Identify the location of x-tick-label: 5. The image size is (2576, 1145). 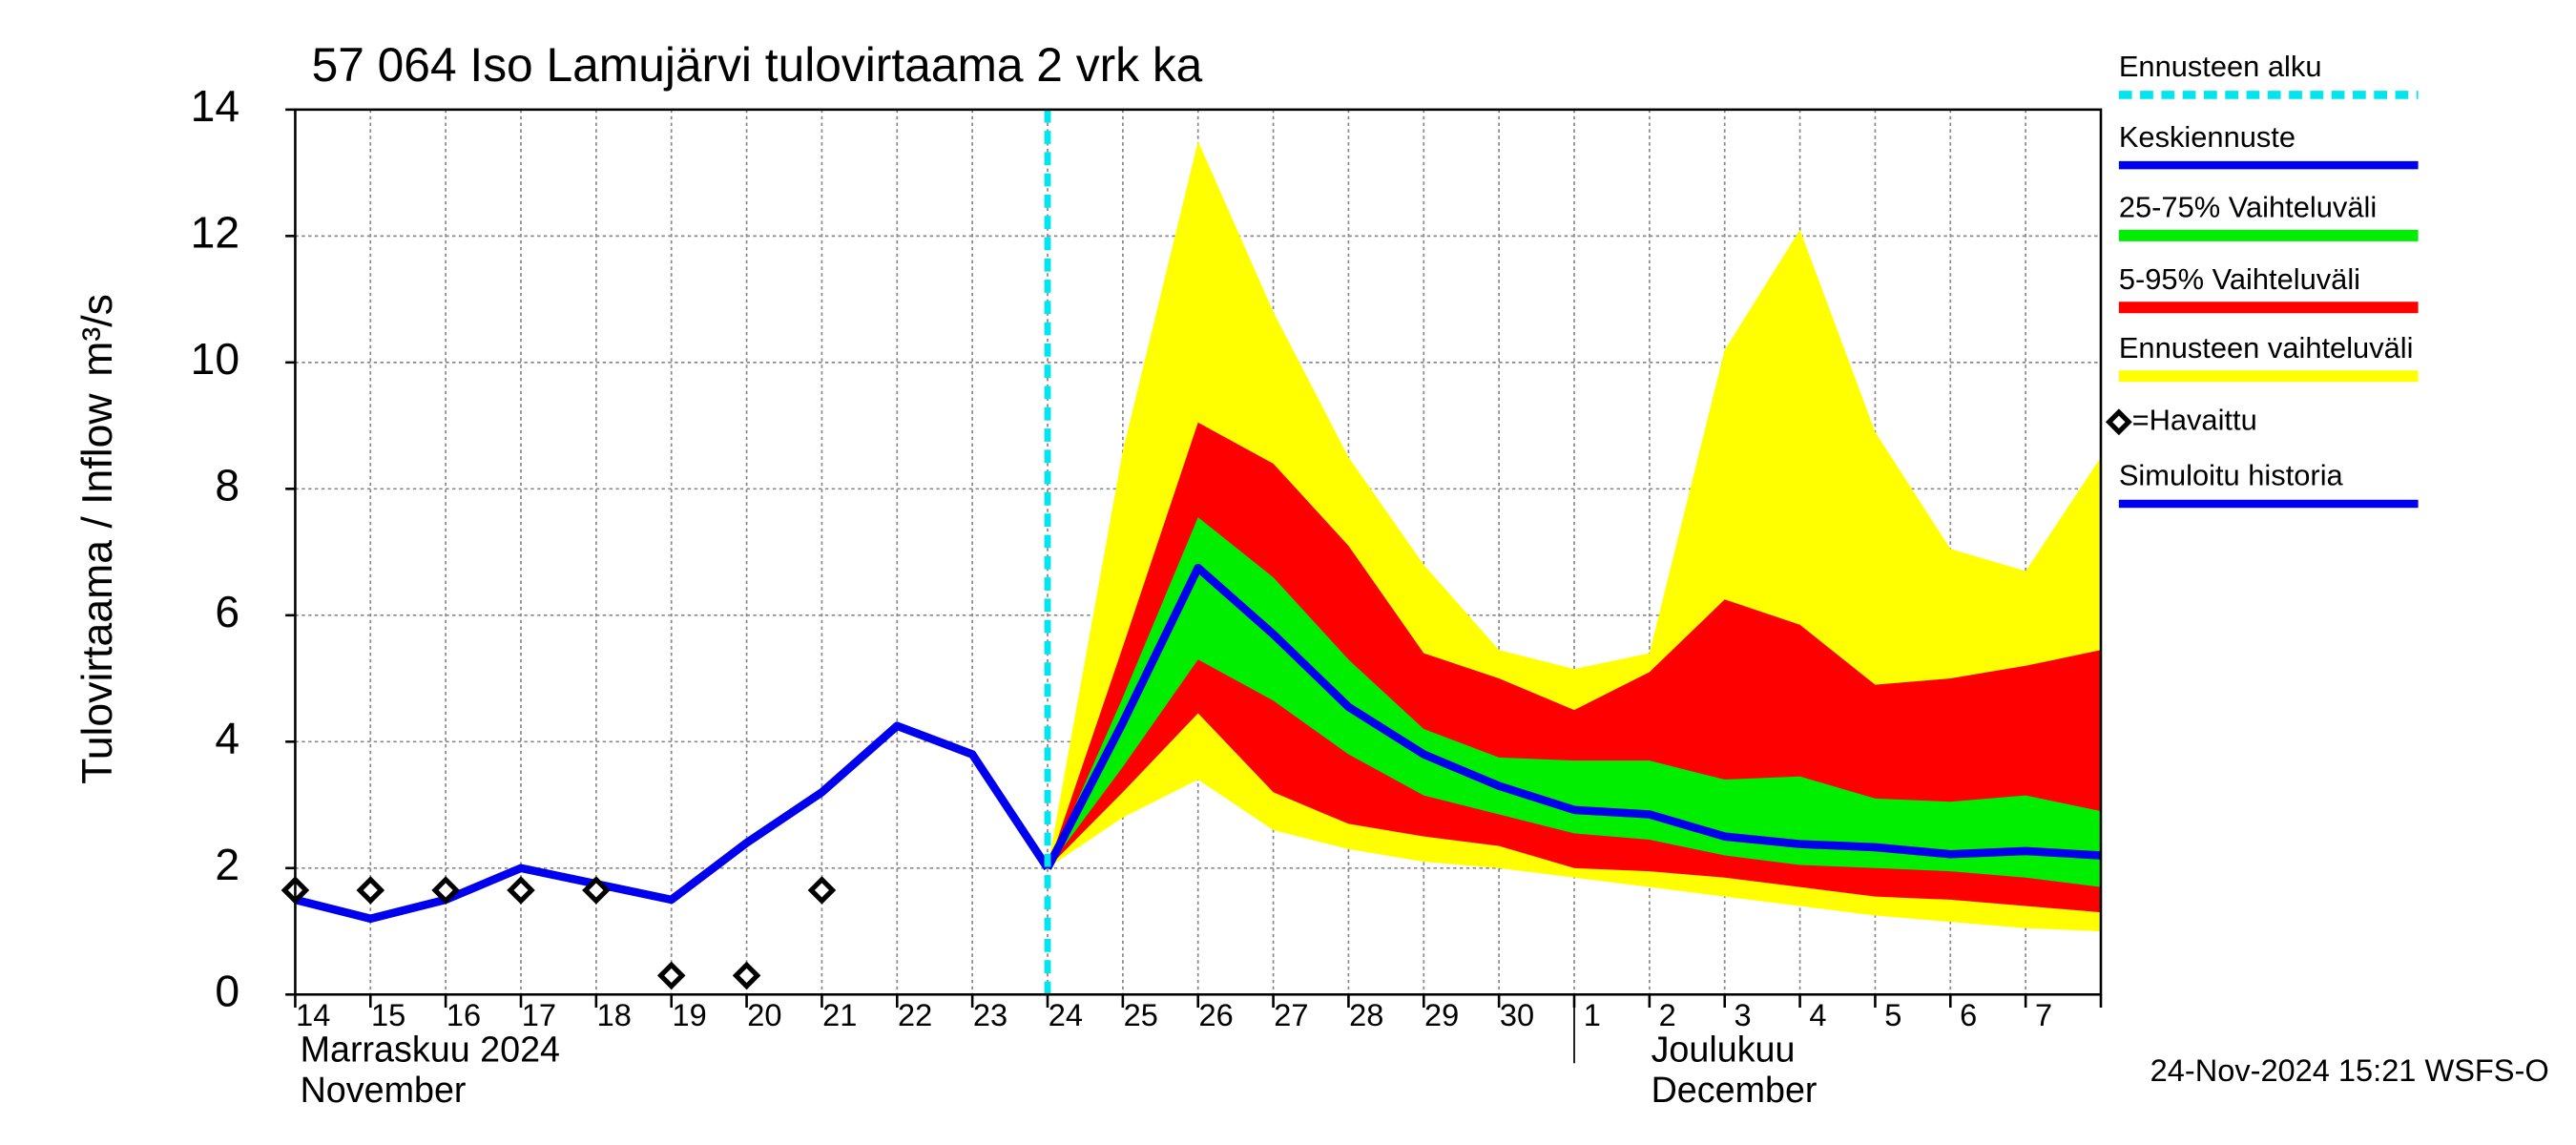
(1892, 1015).